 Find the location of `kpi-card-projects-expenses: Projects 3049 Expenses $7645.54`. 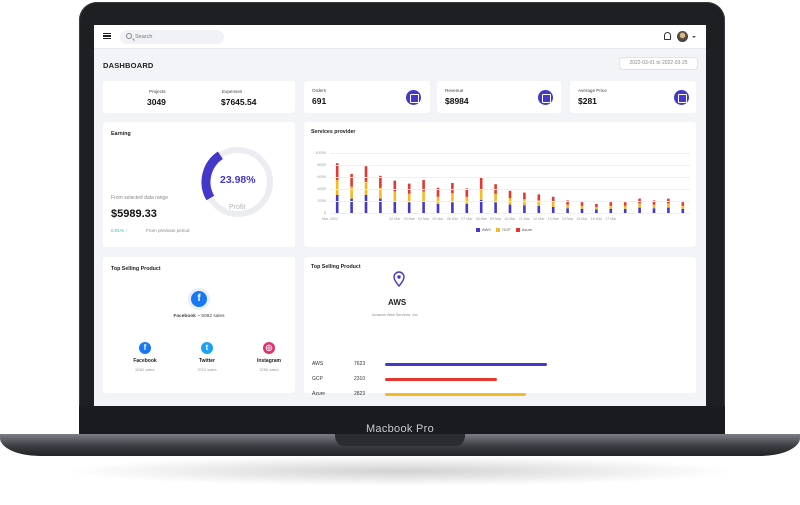

kpi-card-projects-expenses: Projects 3049 Expenses $7645.54 is located at coordinates (199, 97).